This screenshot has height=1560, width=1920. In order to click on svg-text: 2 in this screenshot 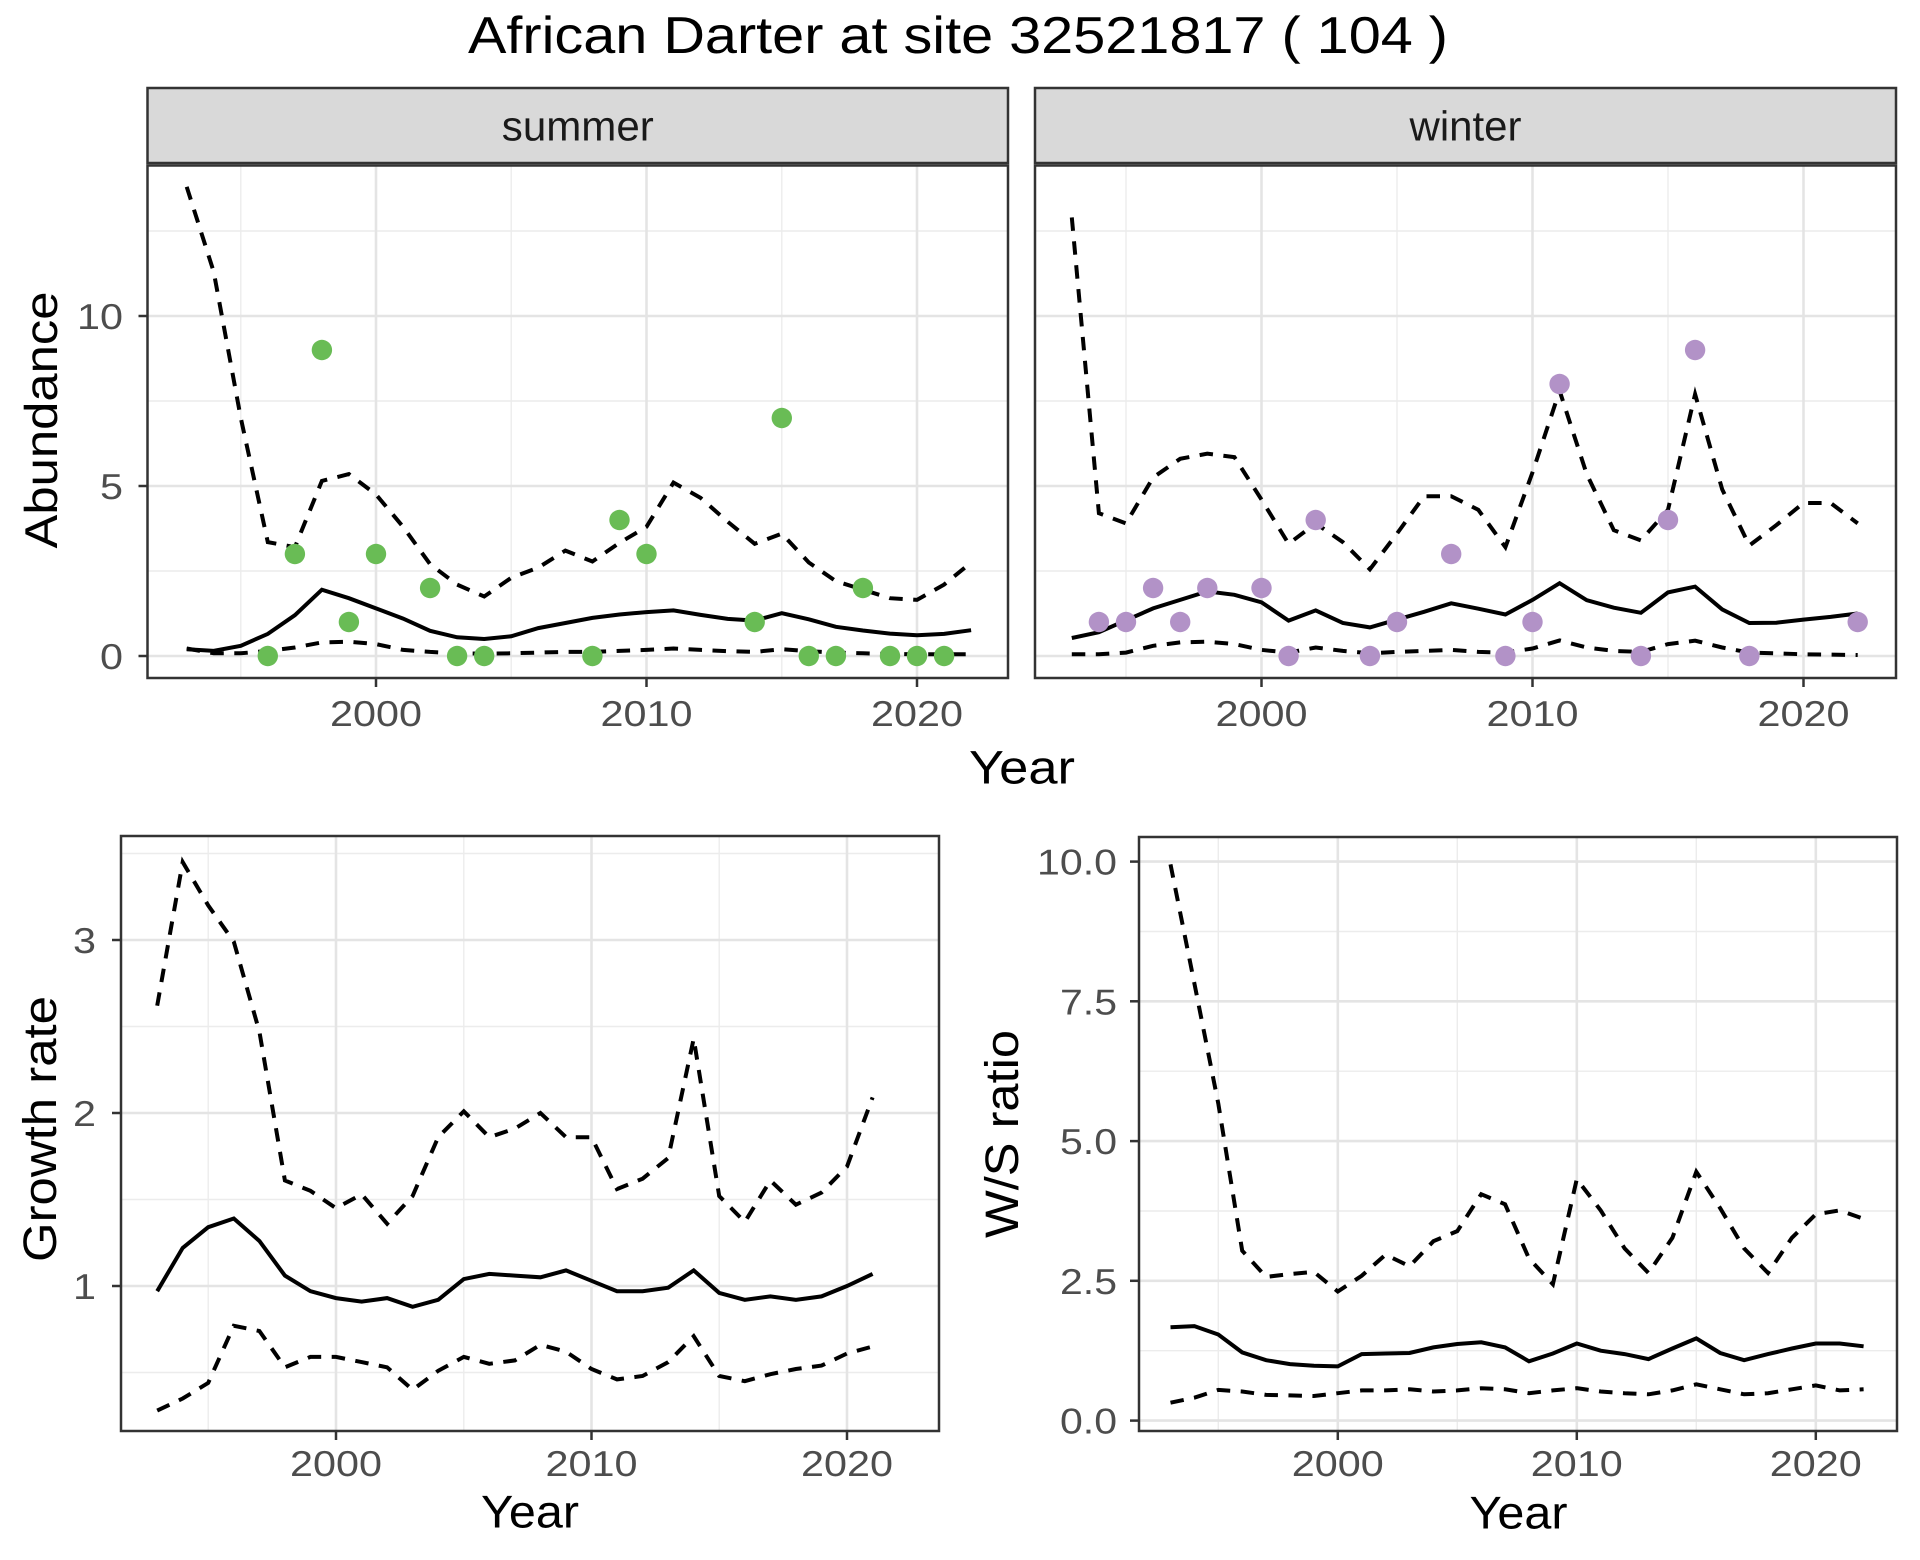, I will do `click(84, 1113)`.